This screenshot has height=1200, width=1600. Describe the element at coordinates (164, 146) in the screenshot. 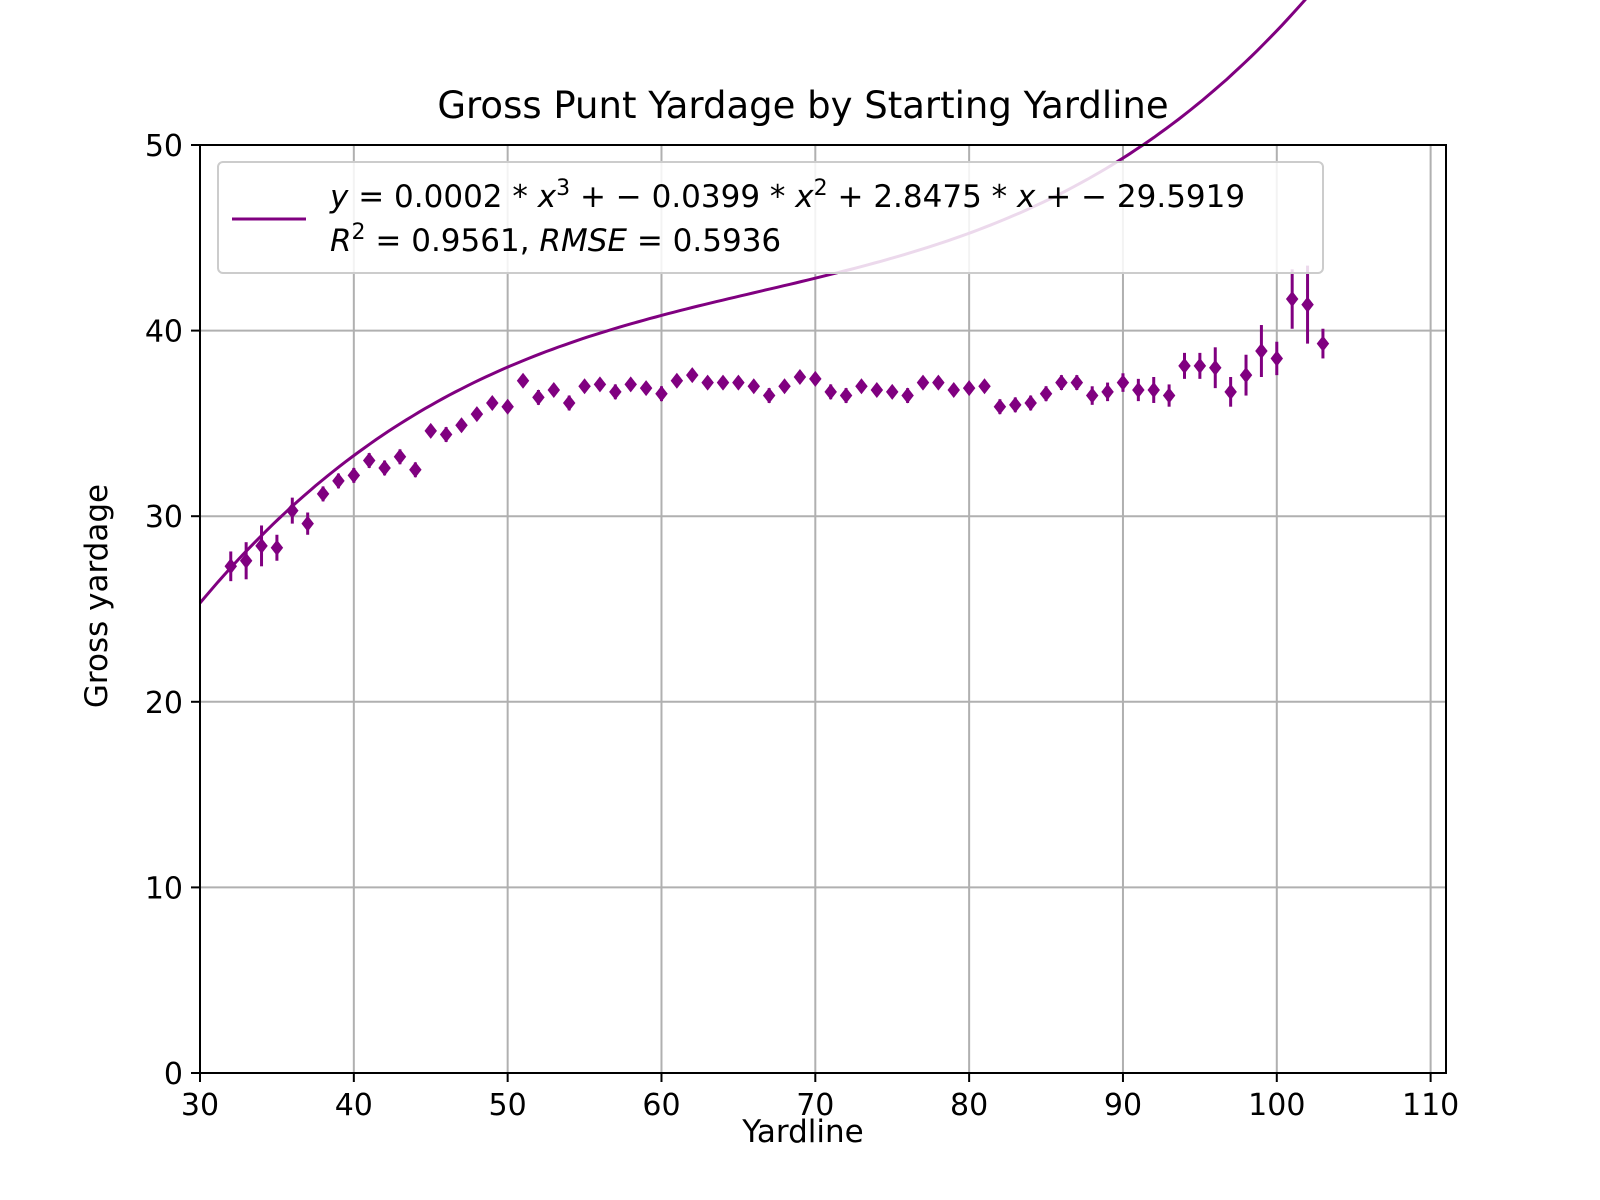

I see `y-tick-label: 50` at that location.